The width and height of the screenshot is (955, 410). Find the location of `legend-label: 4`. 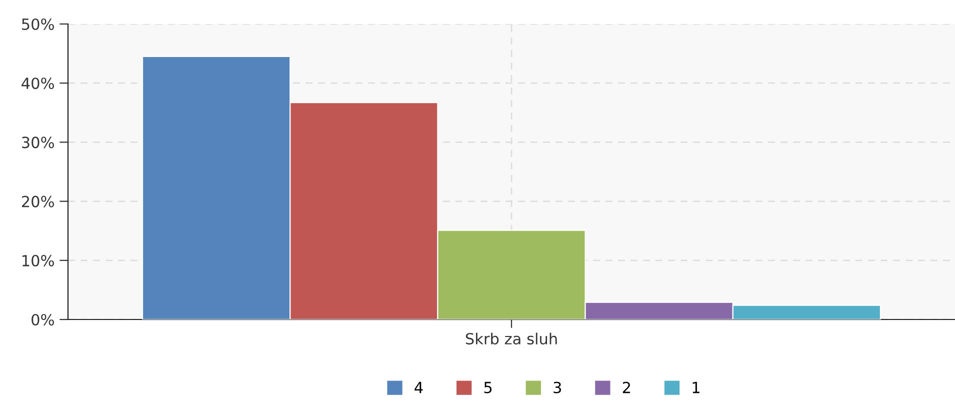

legend-label: 4 is located at coordinates (418, 388).